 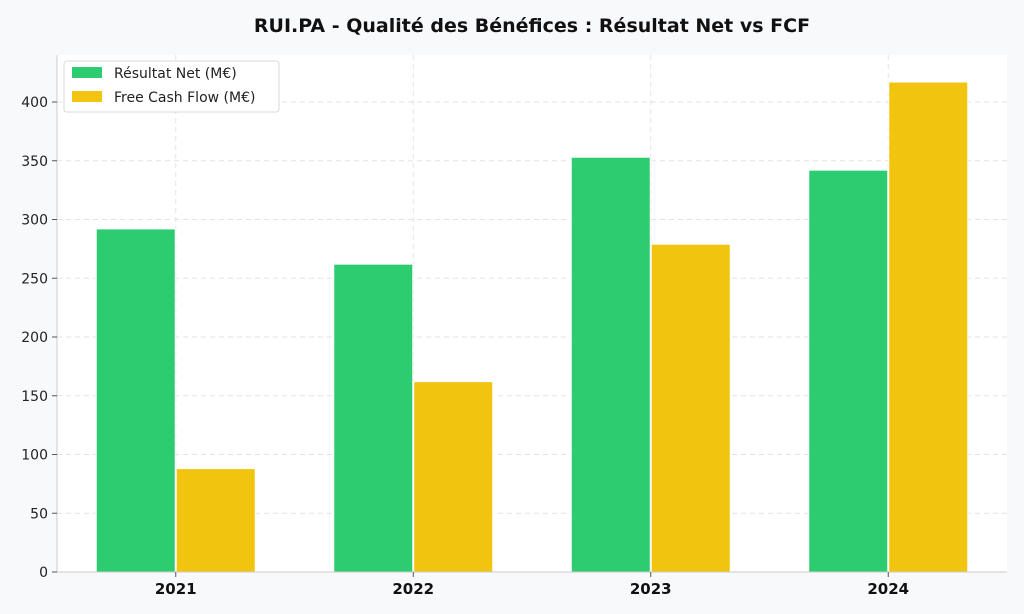 I want to click on bar-resultat-net-2023, so click(x=610, y=364).